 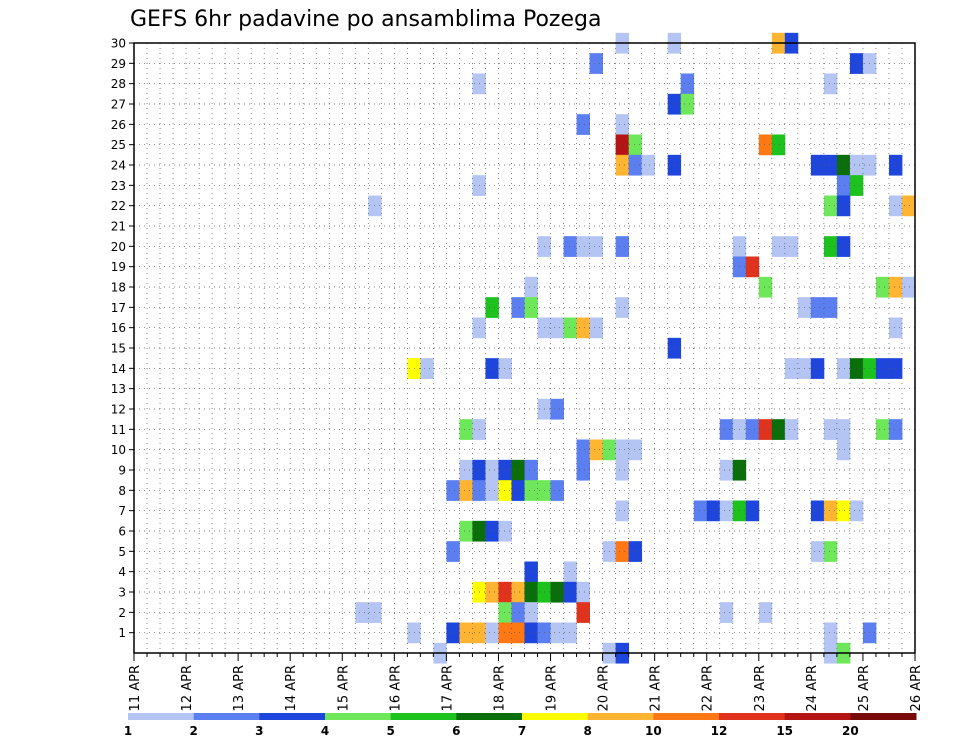 What do you see at coordinates (122, 532) in the screenshot?
I see `y-tick-label: 6` at bounding box center [122, 532].